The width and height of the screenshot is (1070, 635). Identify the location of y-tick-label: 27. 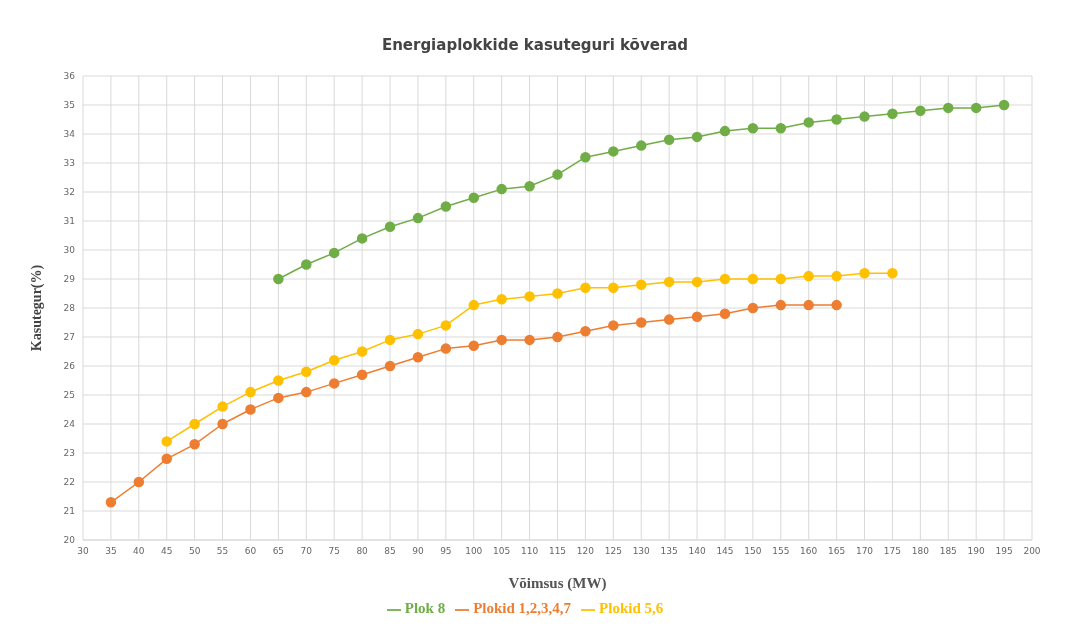
(69, 337).